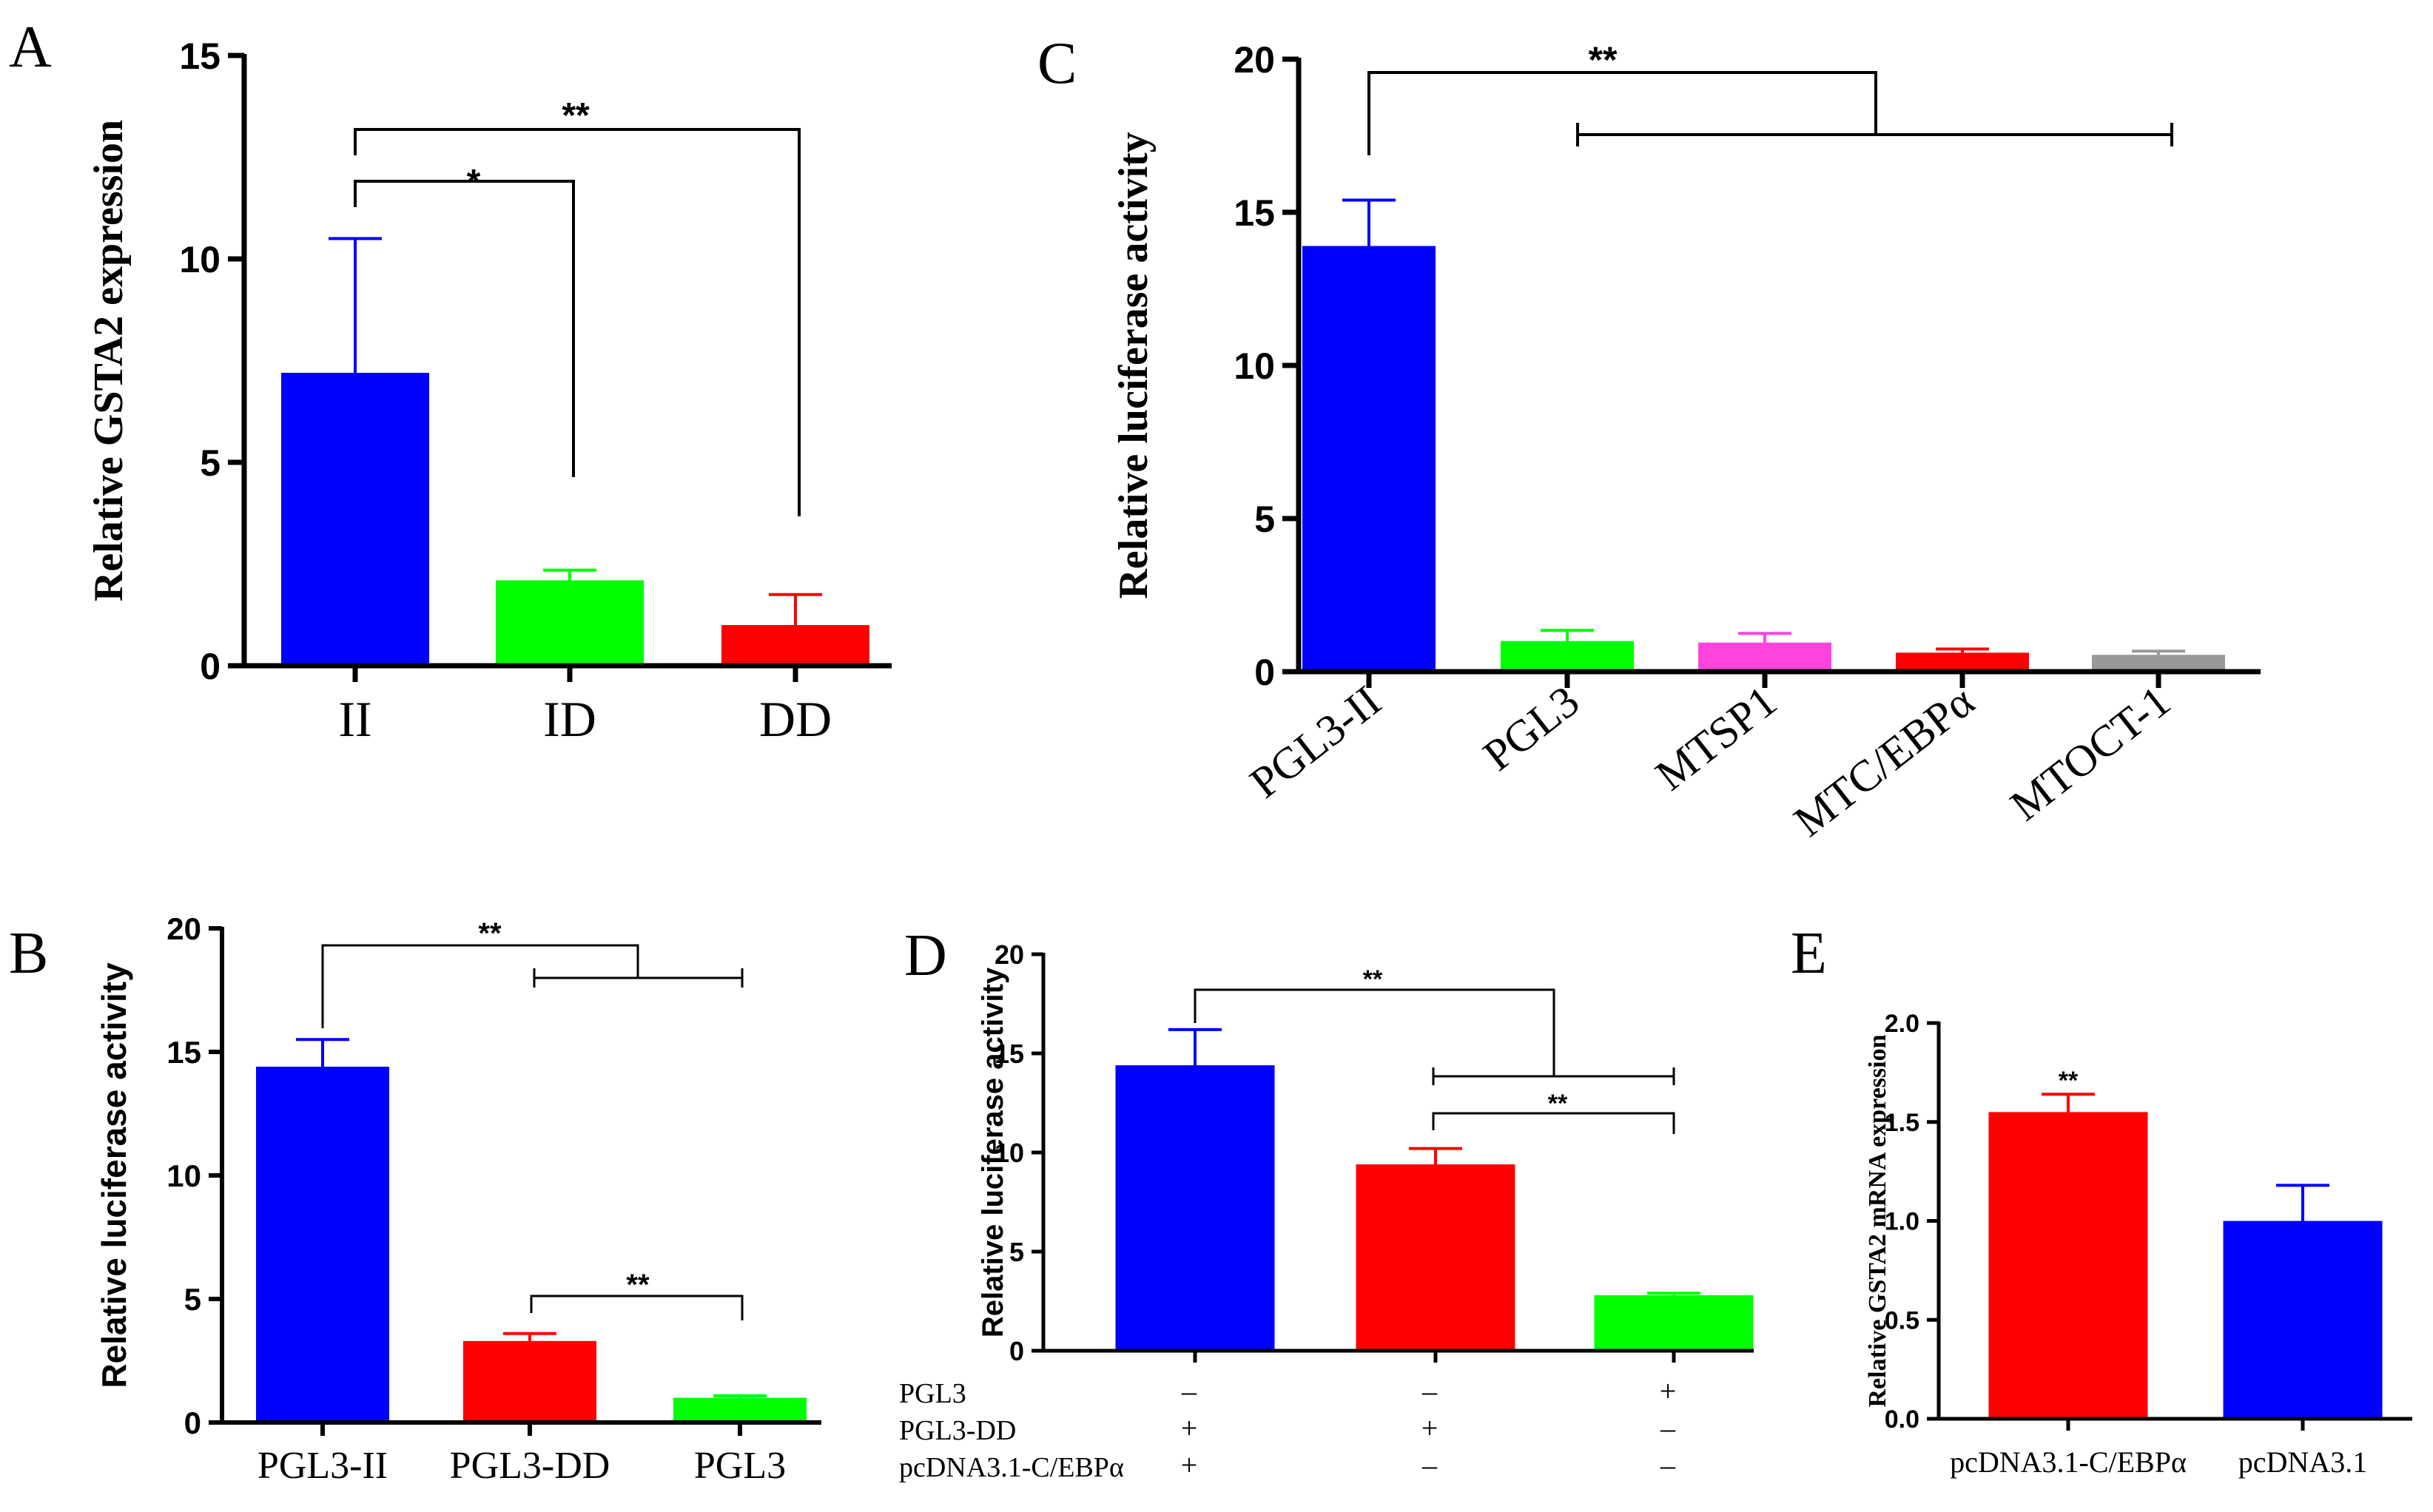 The image size is (2433, 1512). What do you see at coordinates (2303, 1462) in the screenshot?
I see `x-tick-label: pcDNA3.1` at bounding box center [2303, 1462].